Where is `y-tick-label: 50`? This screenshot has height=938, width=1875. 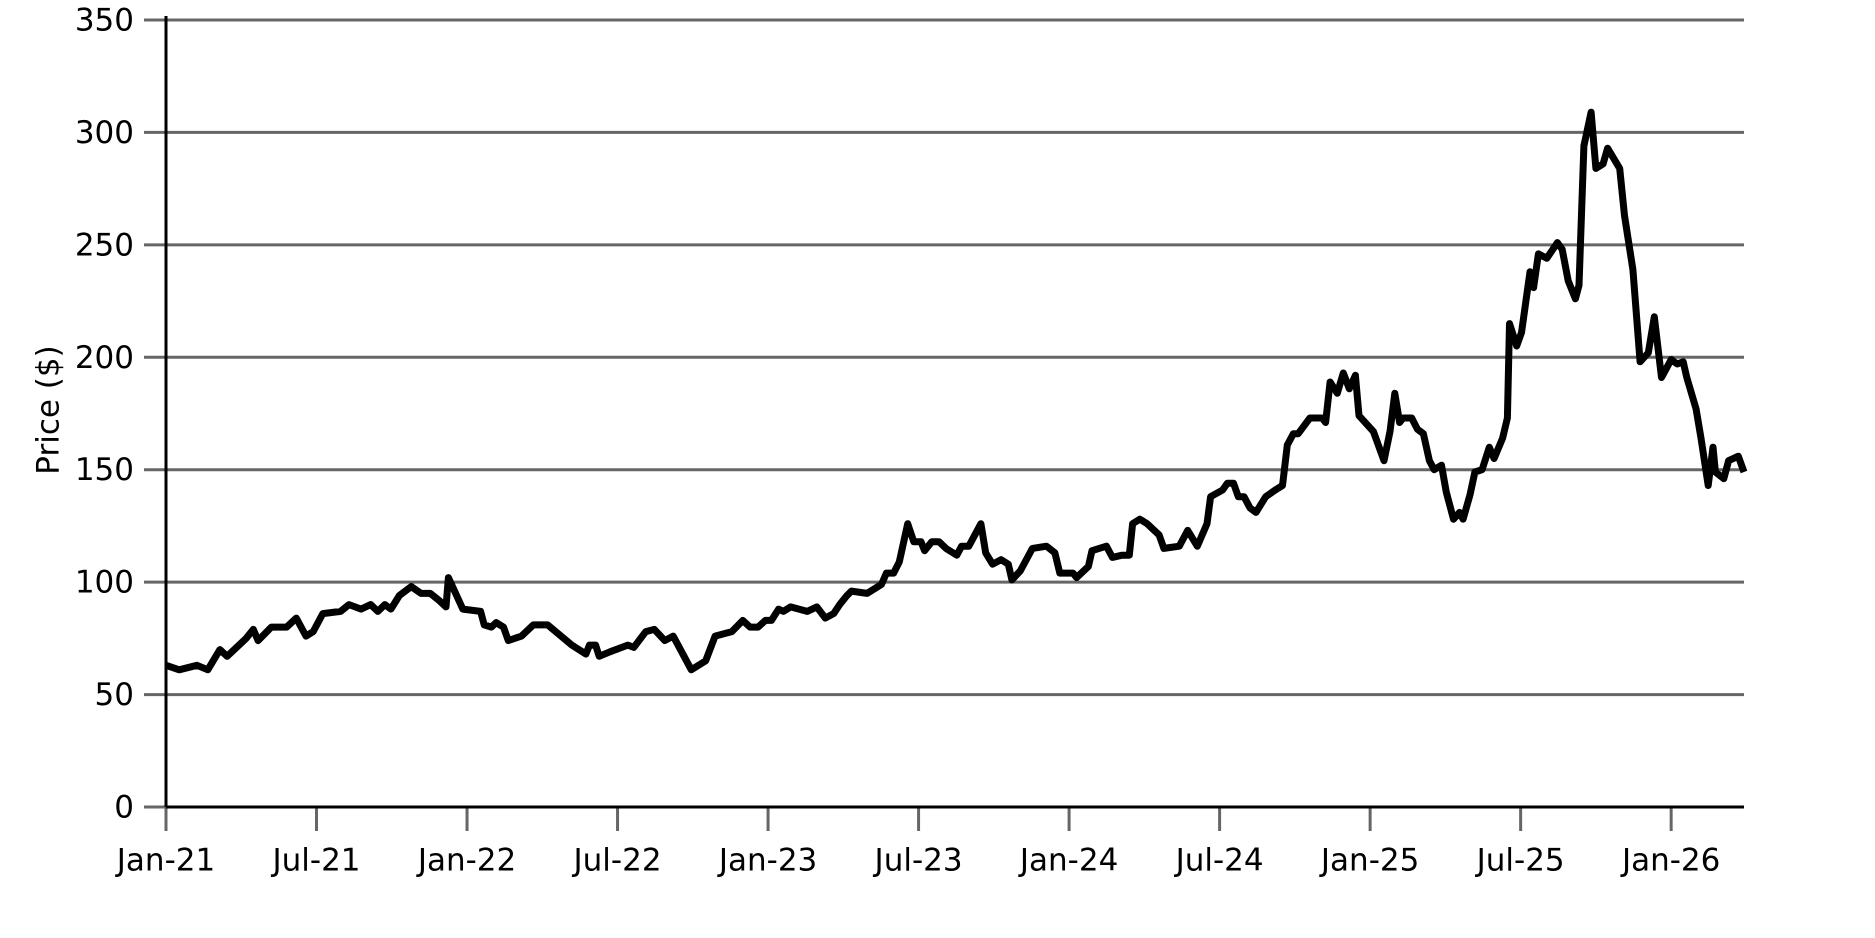 y-tick-label: 50 is located at coordinates (114, 695).